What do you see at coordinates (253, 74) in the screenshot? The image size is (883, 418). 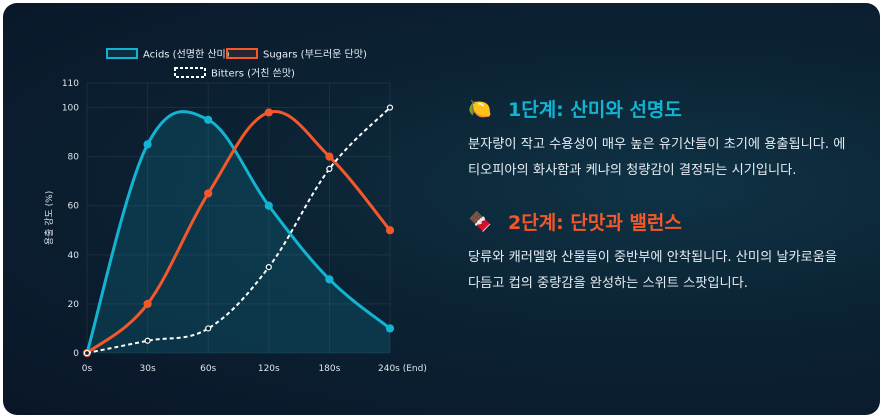 I see `legend-label-2: Bitters (거친 쓴맛)` at bounding box center [253, 74].